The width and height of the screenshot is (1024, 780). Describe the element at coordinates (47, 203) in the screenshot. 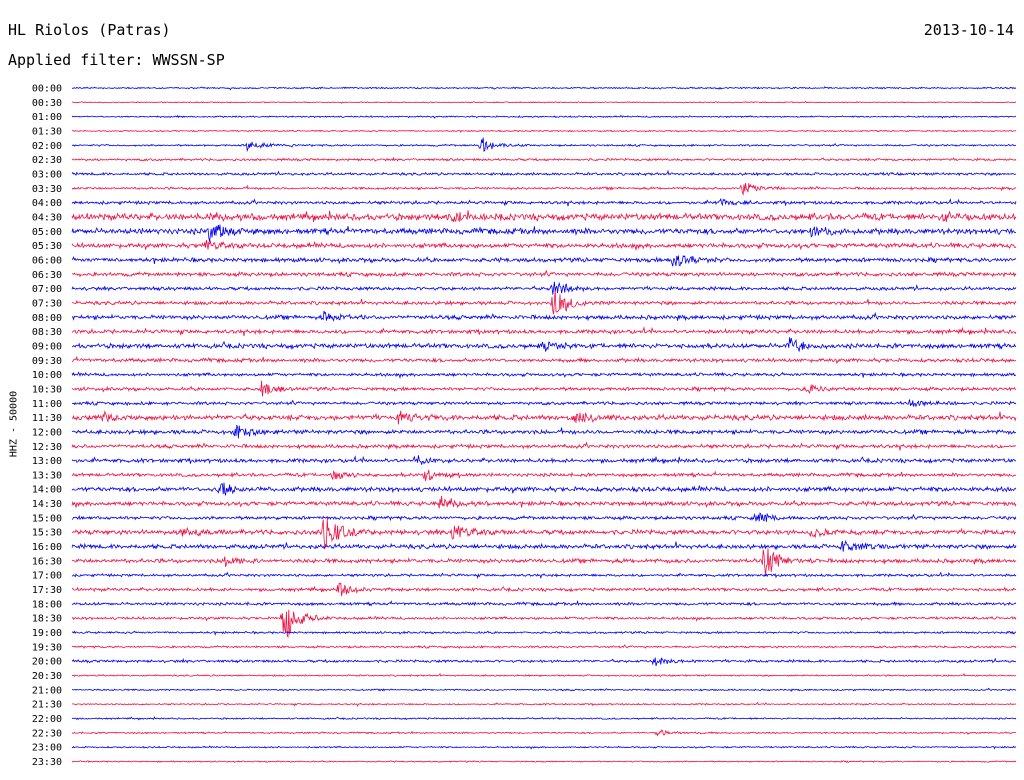

I see `time-tick-label: 04:00` at that location.